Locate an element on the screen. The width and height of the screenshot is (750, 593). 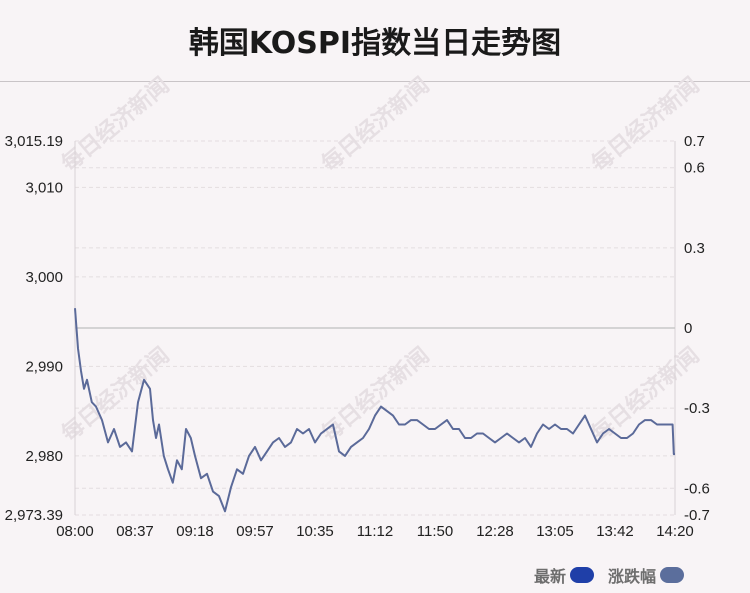
x-tick-label-7: 12:28 is located at coordinates (495, 531).